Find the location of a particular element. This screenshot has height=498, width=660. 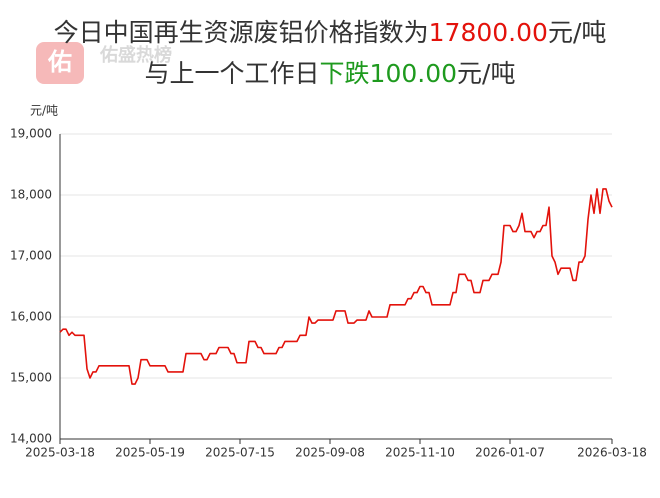

y-tick-label: 18,000 is located at coordinates (31, 195).